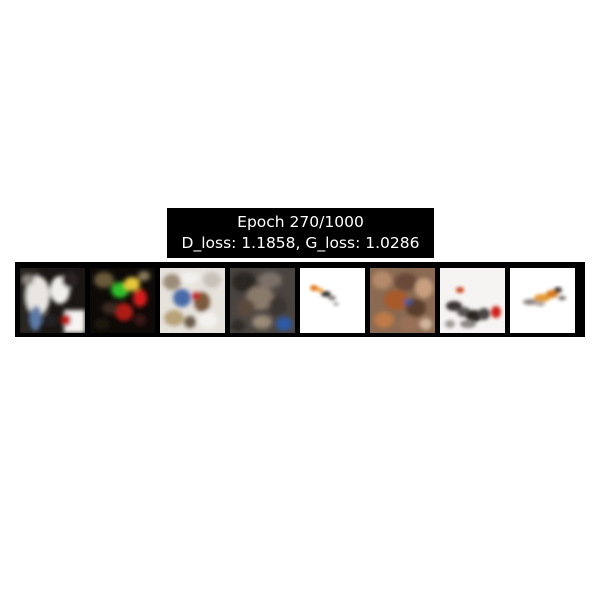 The height and width of the screenshot is (600, 600). I want to click on sample-strip, so click(300, 299).